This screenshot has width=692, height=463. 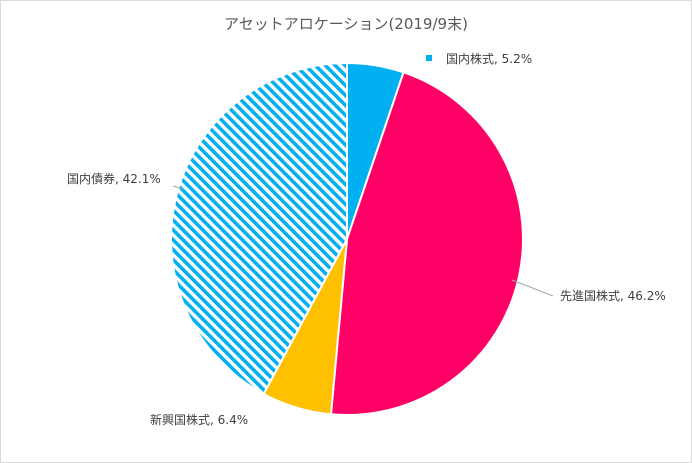 I want to click on legend-key-marker, so click(x=429, y=58).